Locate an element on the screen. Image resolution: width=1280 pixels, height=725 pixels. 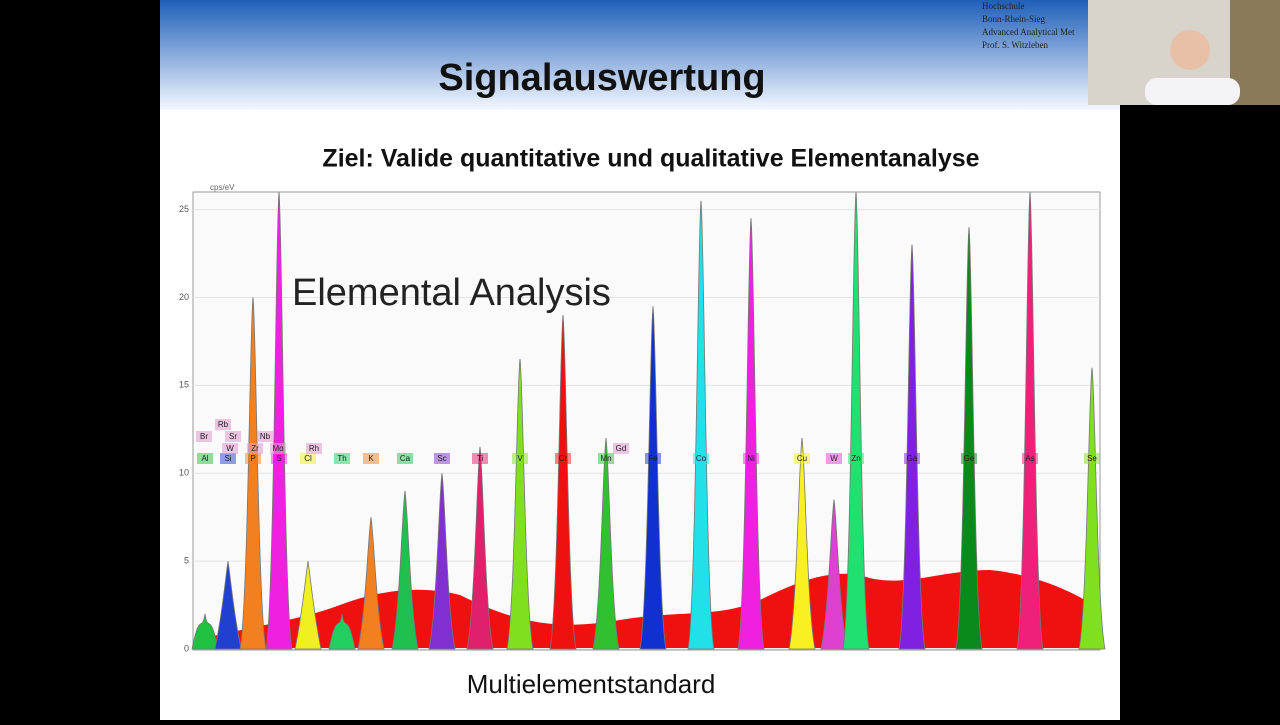
peak-label: Cu is located at coordinates (802, 458).